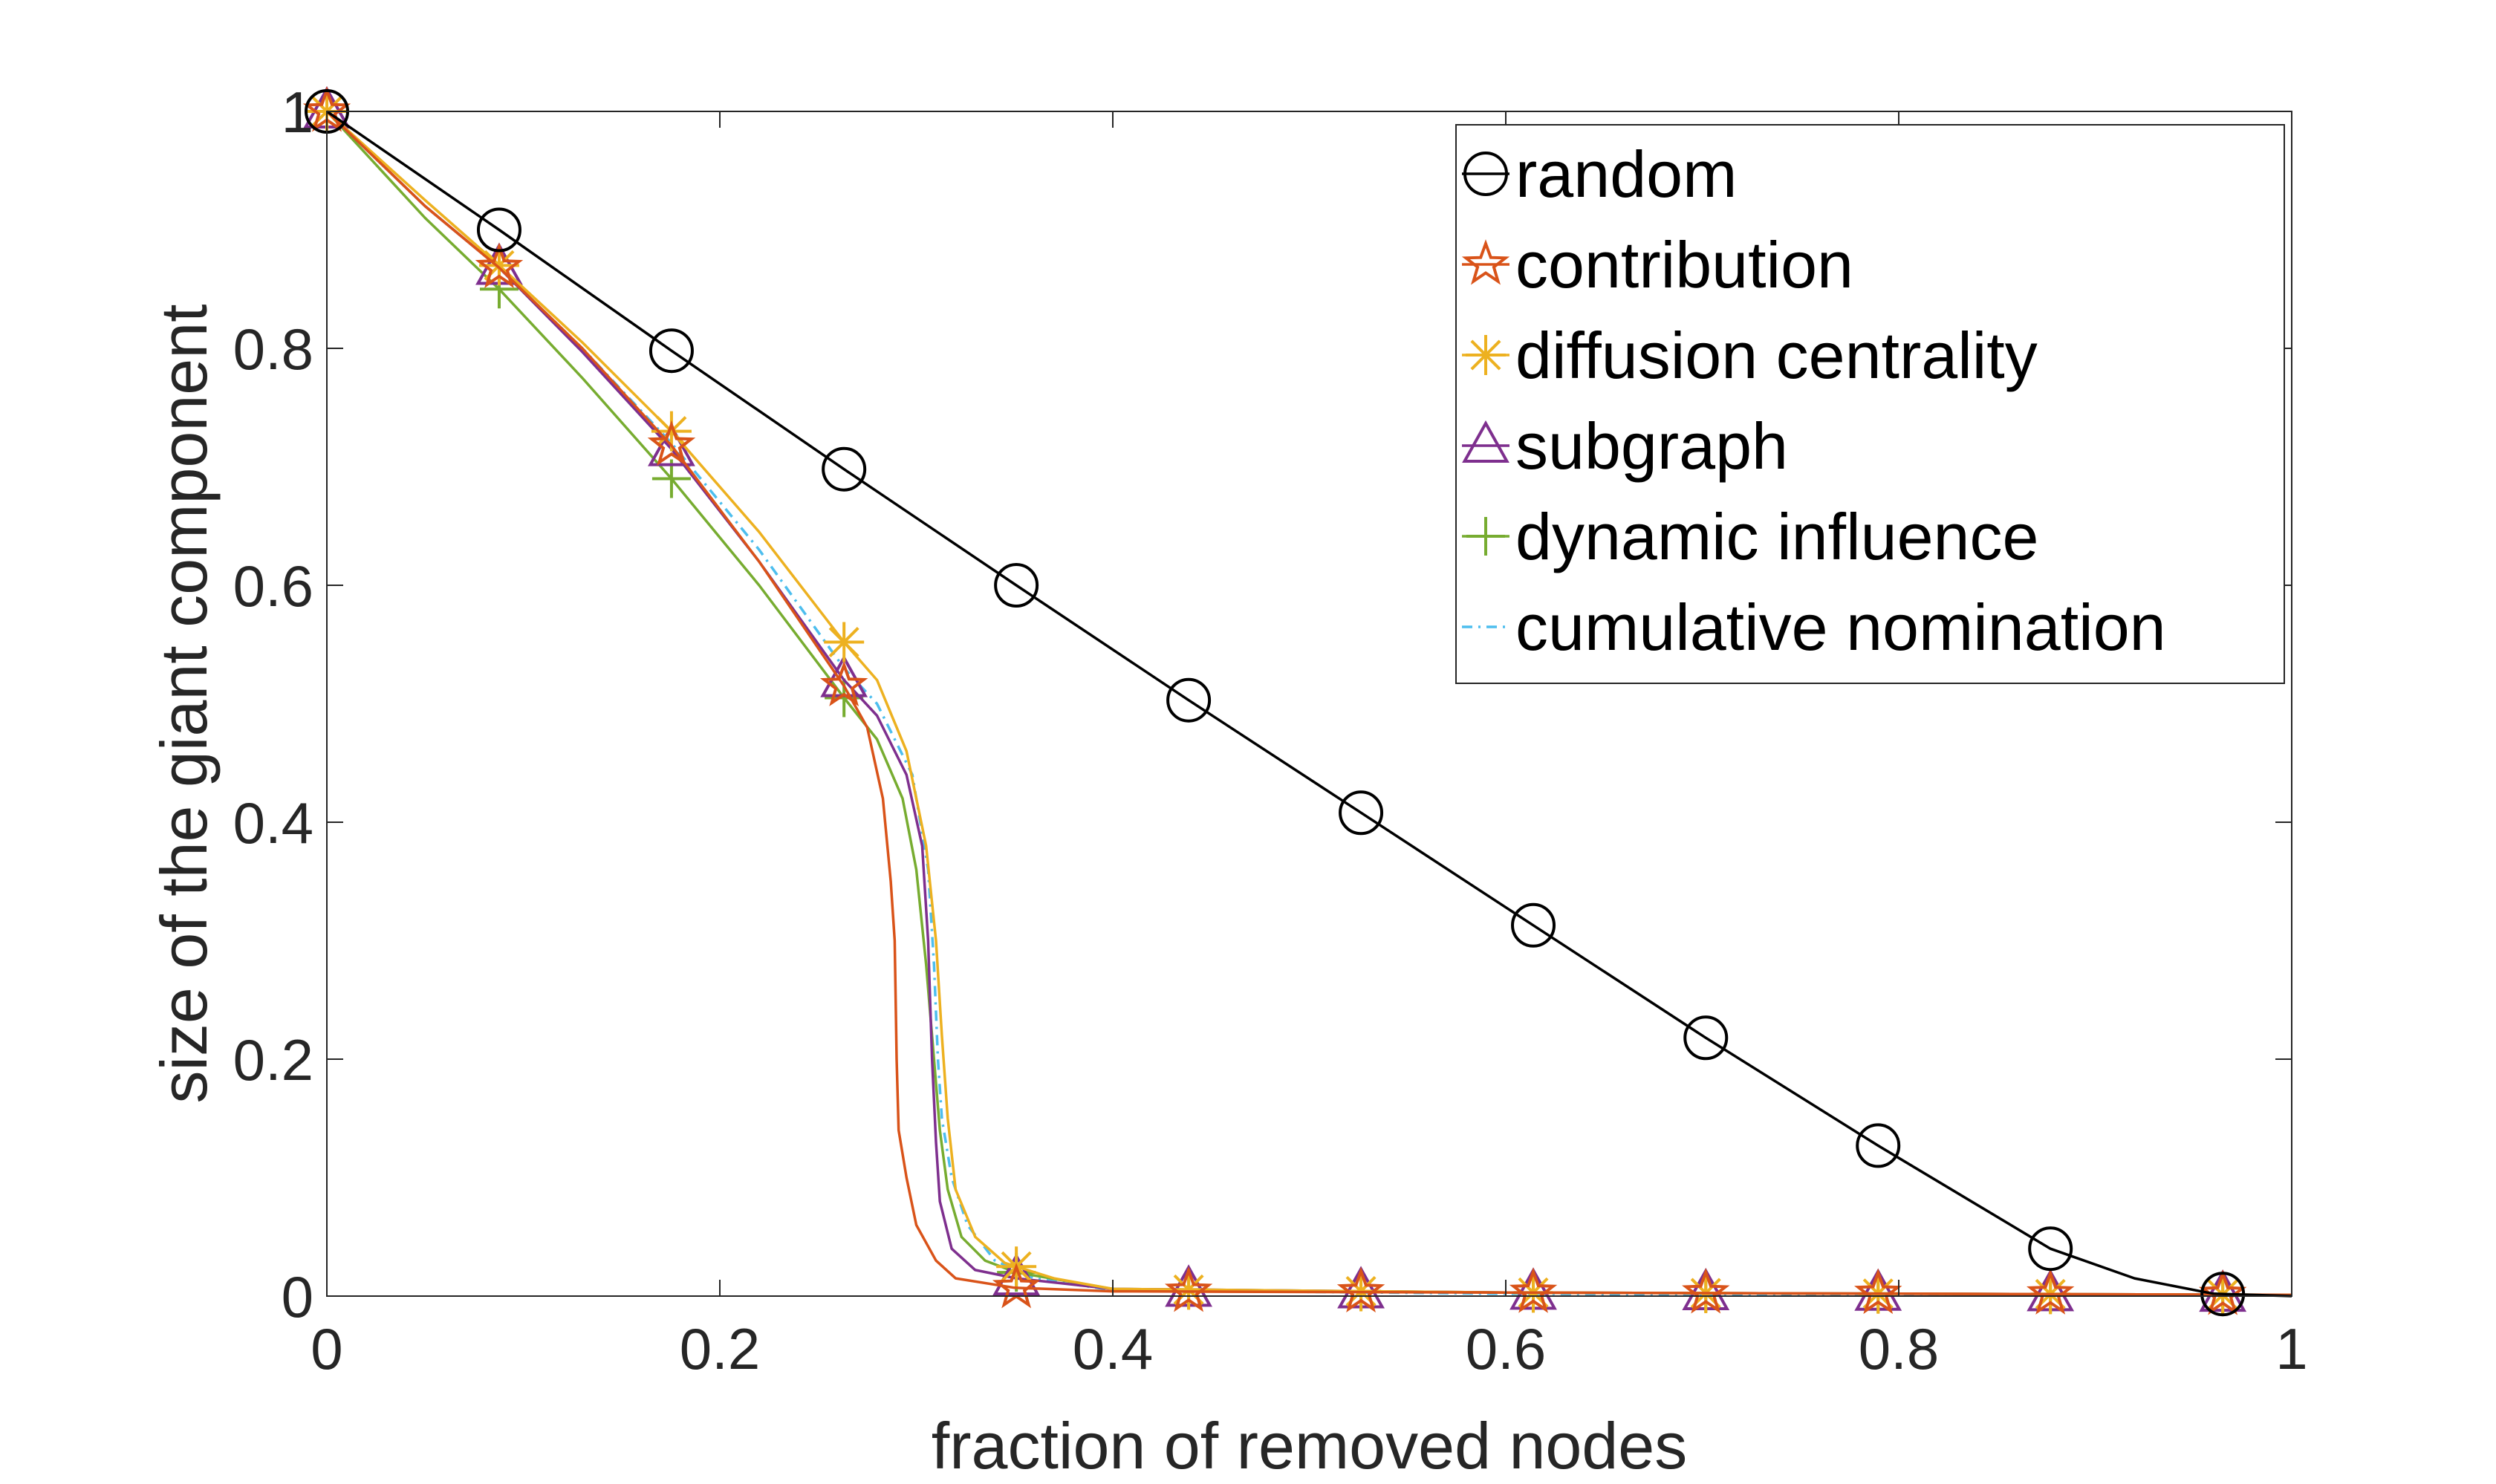  Describe the element at coordinates (1777, 537) in the screenshot. I see `legend-label: dynamic influence` at that location.